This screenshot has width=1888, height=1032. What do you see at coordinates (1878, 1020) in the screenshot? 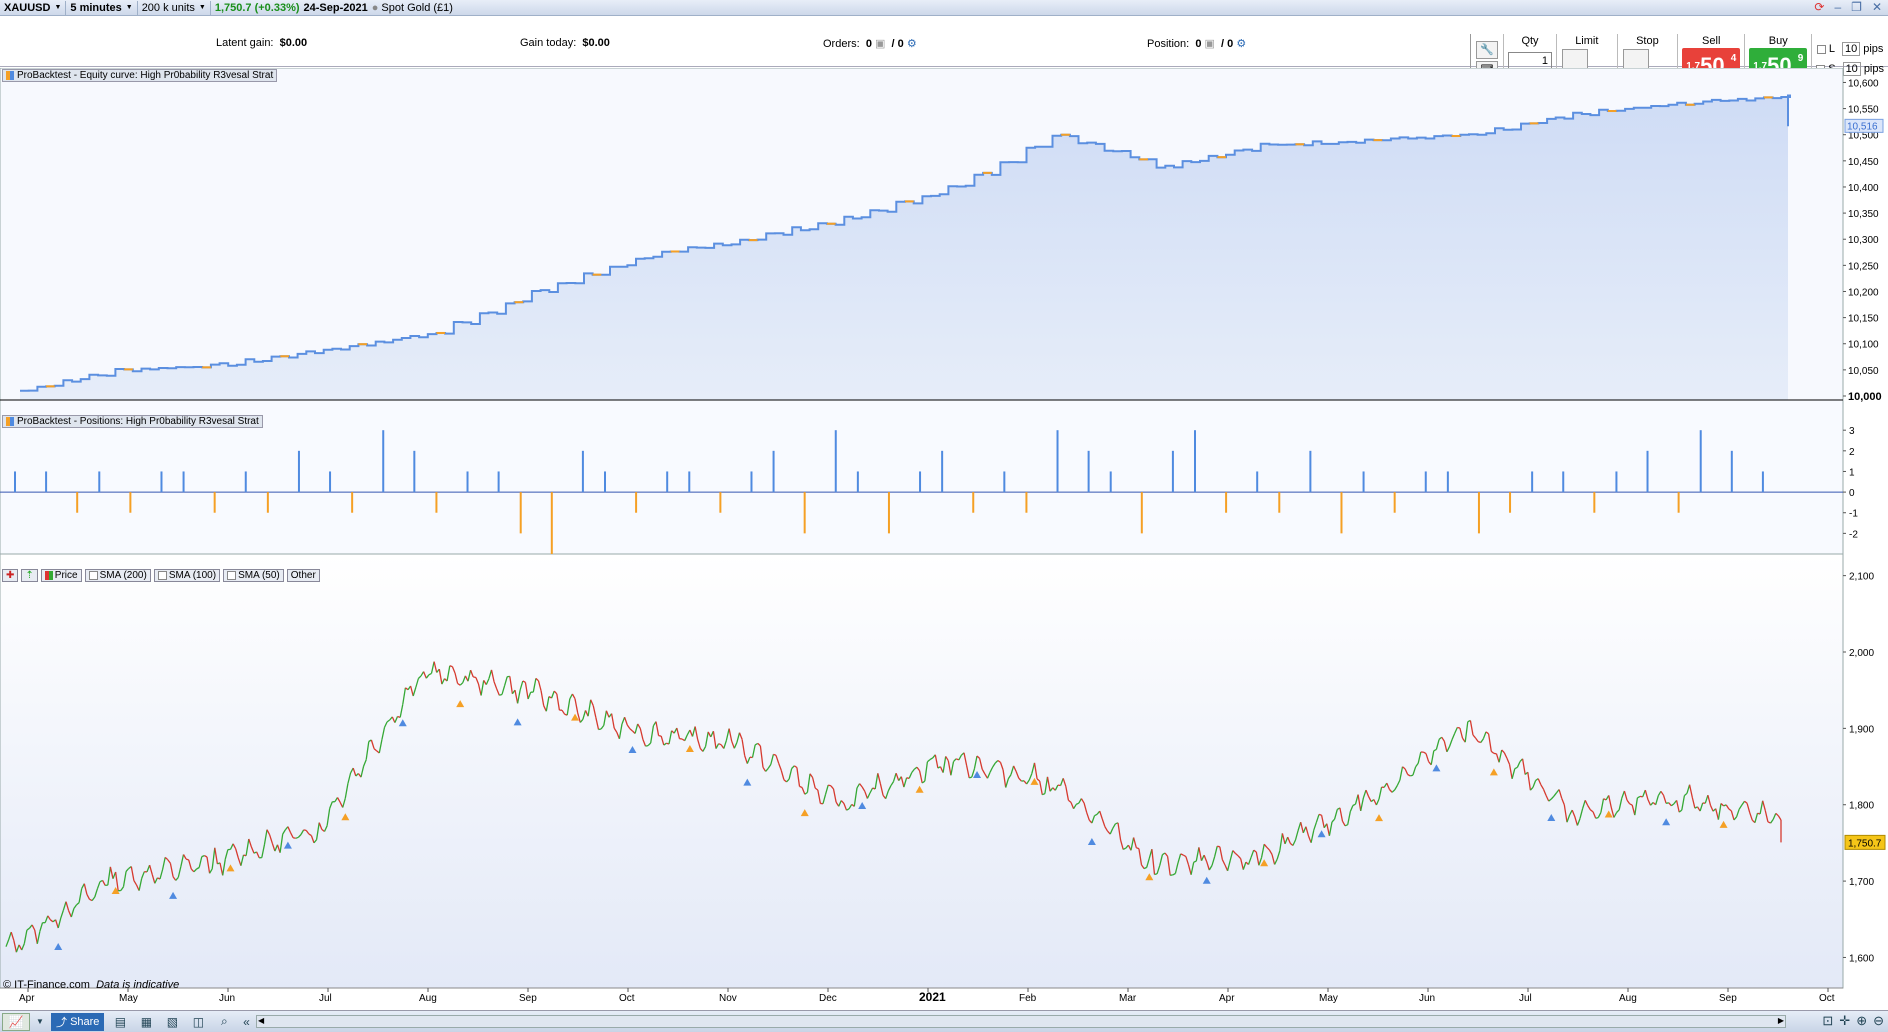
I see `zoom-out-icon: ⊖` at bounding box center [1878, 1020].